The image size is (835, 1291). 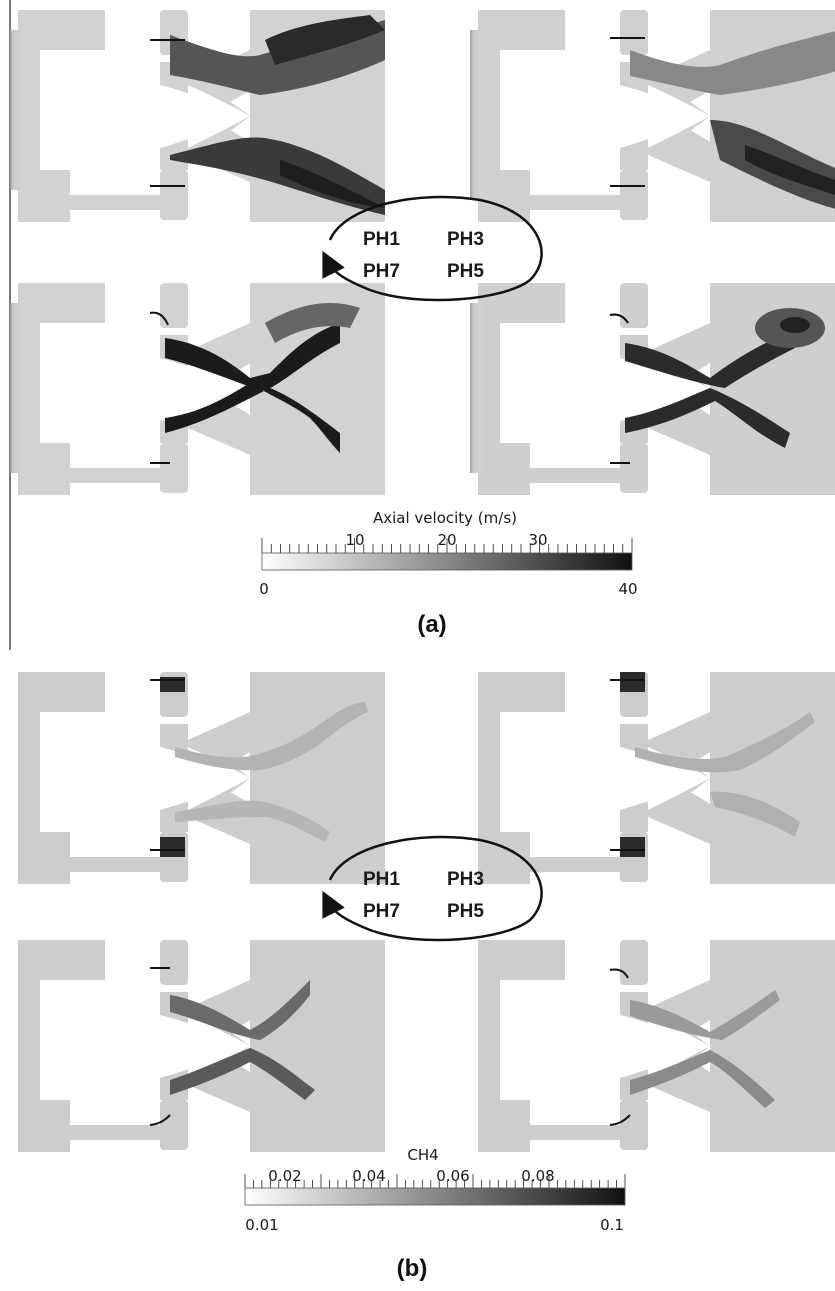 I want to click on phase-label-ph7-b: PH7, so click(x=381, y=911).